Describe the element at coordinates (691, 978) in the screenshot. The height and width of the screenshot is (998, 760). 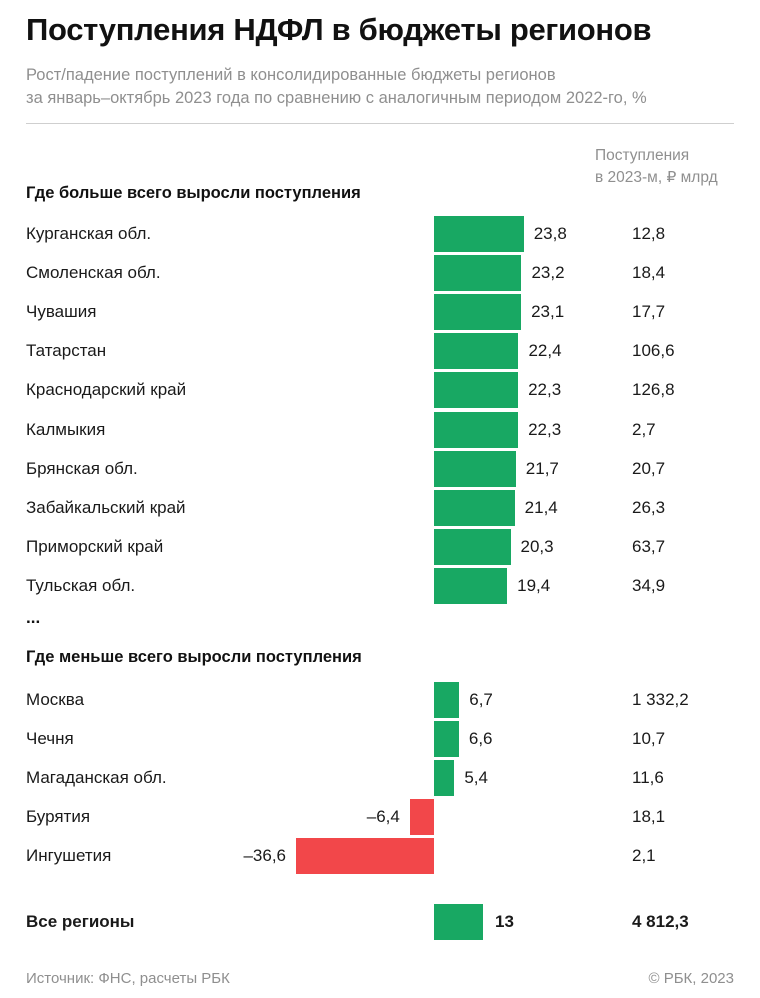
I see `copyright-note: © РБК, 2023` at that location.